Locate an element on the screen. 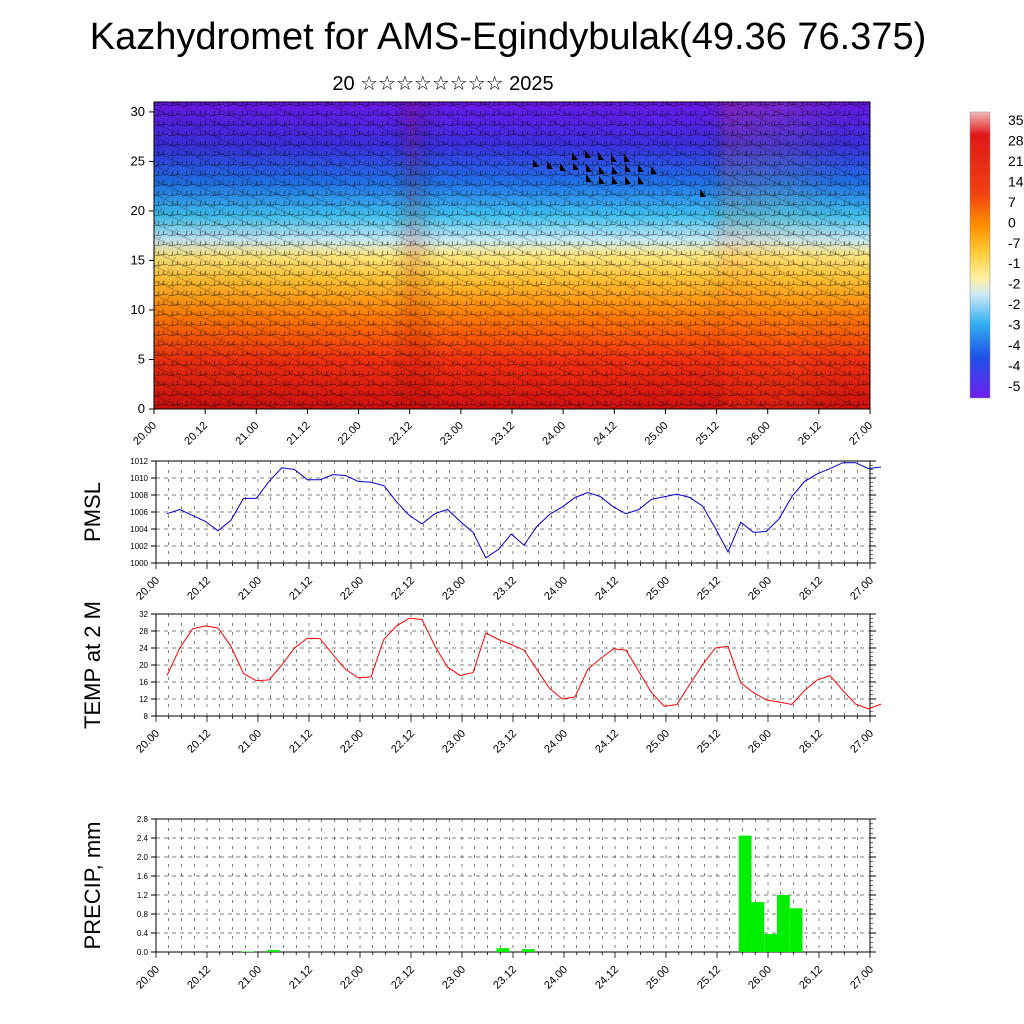 This screenshot has height=1024, width=1024. ytick-label: 12 is located at coordinates (143, 699).